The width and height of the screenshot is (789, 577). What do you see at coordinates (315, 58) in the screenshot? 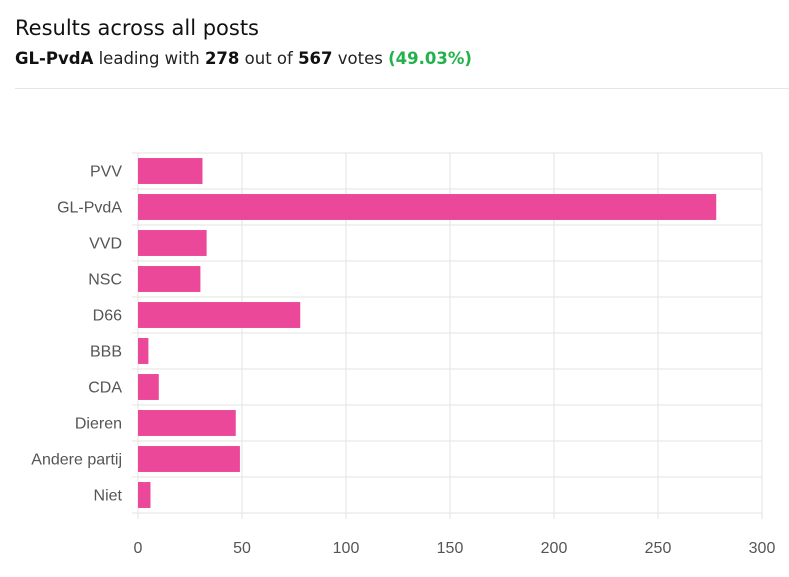
I see `total-votes: 567` at bounding box center [315, 58].